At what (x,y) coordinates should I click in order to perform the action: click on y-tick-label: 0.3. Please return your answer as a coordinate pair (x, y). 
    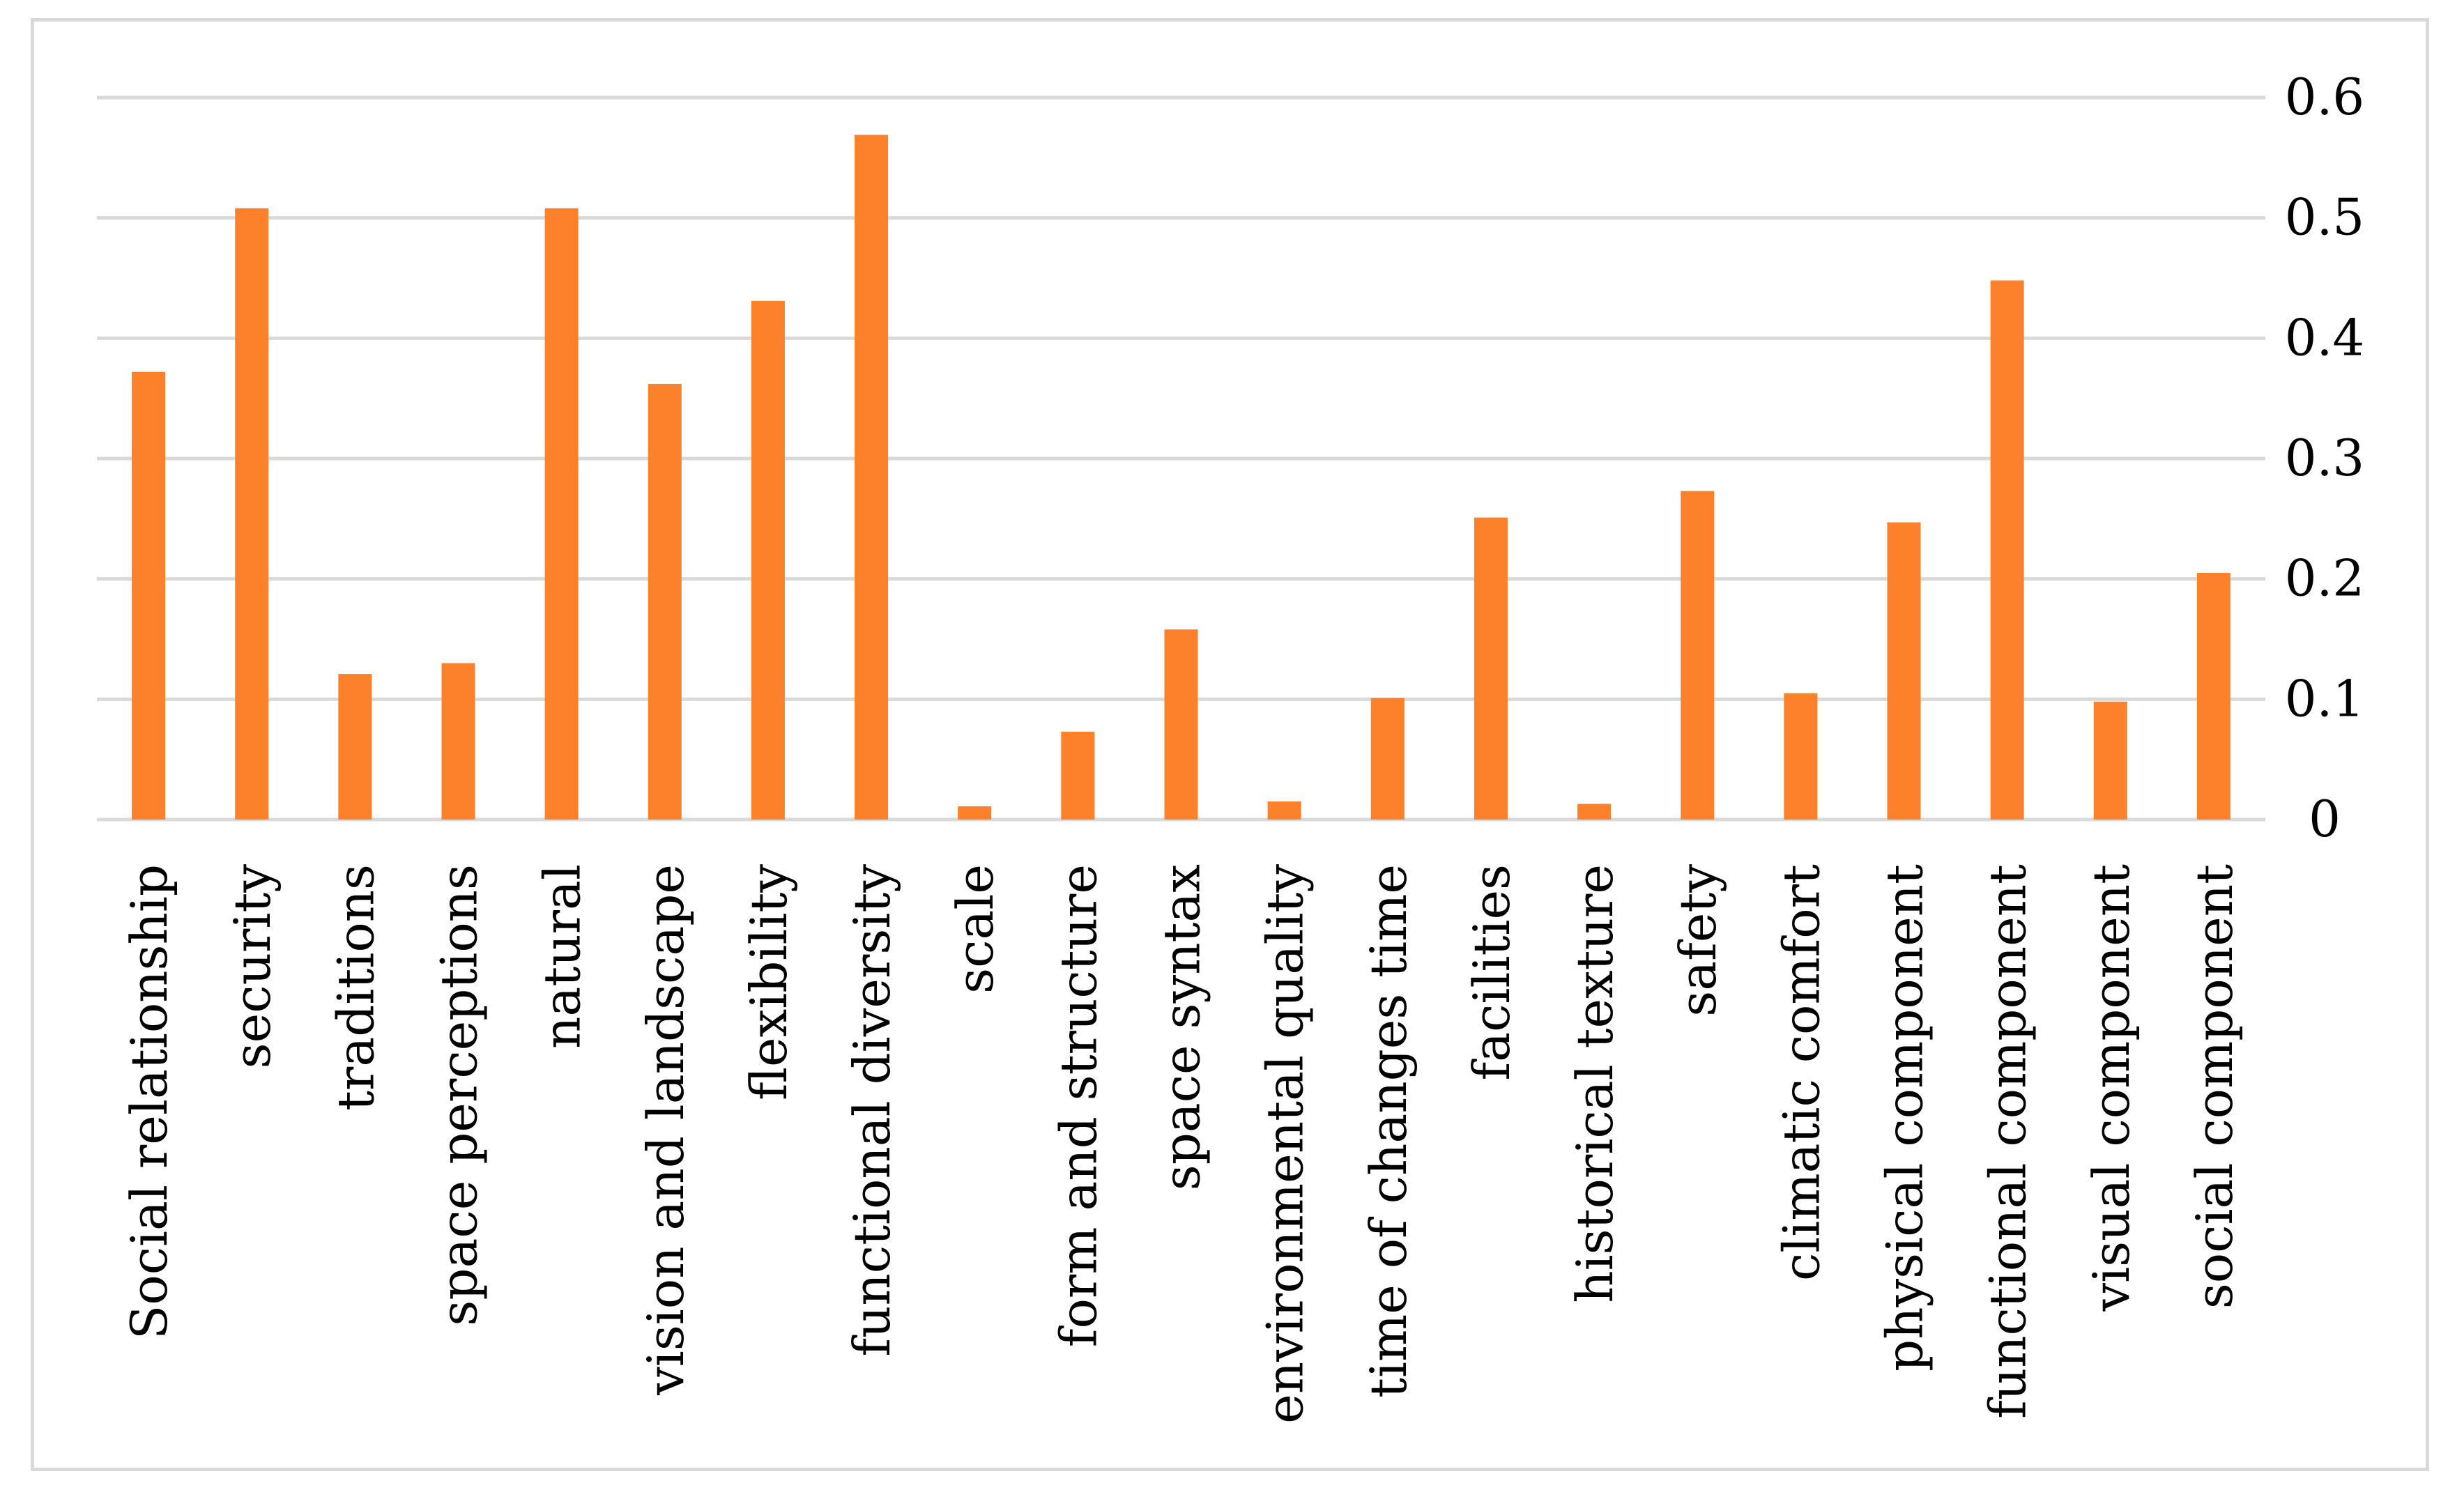
    Looking at the image, I should click on (2325, 458).